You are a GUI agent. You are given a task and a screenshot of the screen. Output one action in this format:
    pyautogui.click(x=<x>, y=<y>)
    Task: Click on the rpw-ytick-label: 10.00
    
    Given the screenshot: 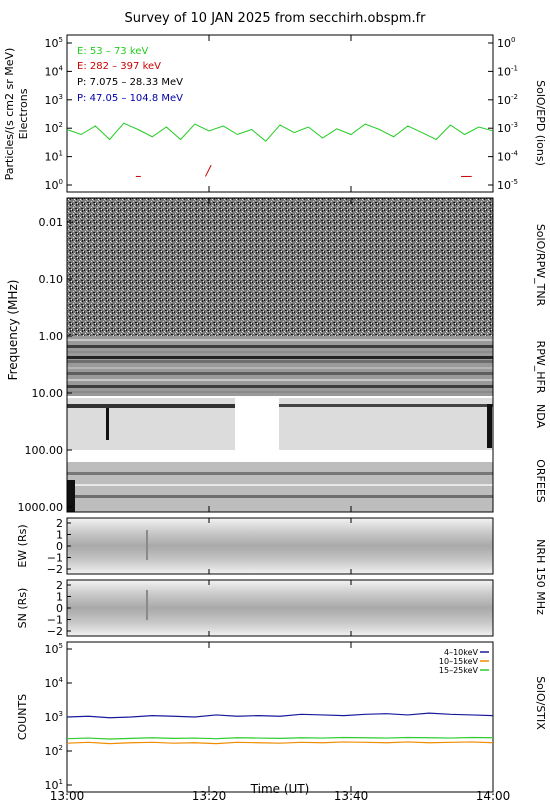 What is the action you would take?
    pyautogui.click(x=48, y=393)
    